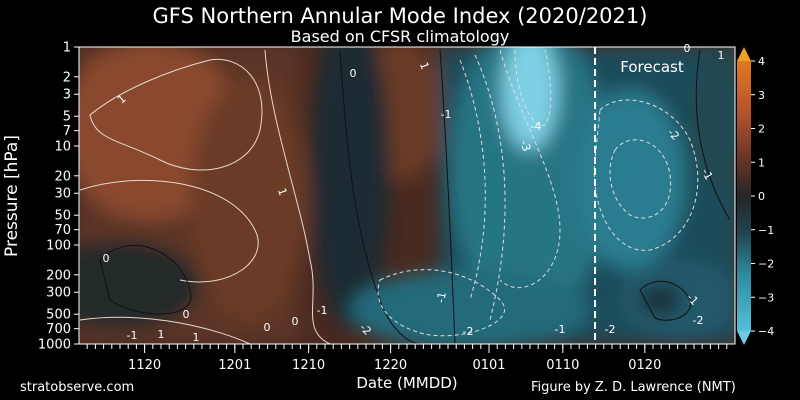  What do you see at coordinates (62, 230) in the screenshot?
I see `y-tick-label: 70` at bounding box center [62, 230].